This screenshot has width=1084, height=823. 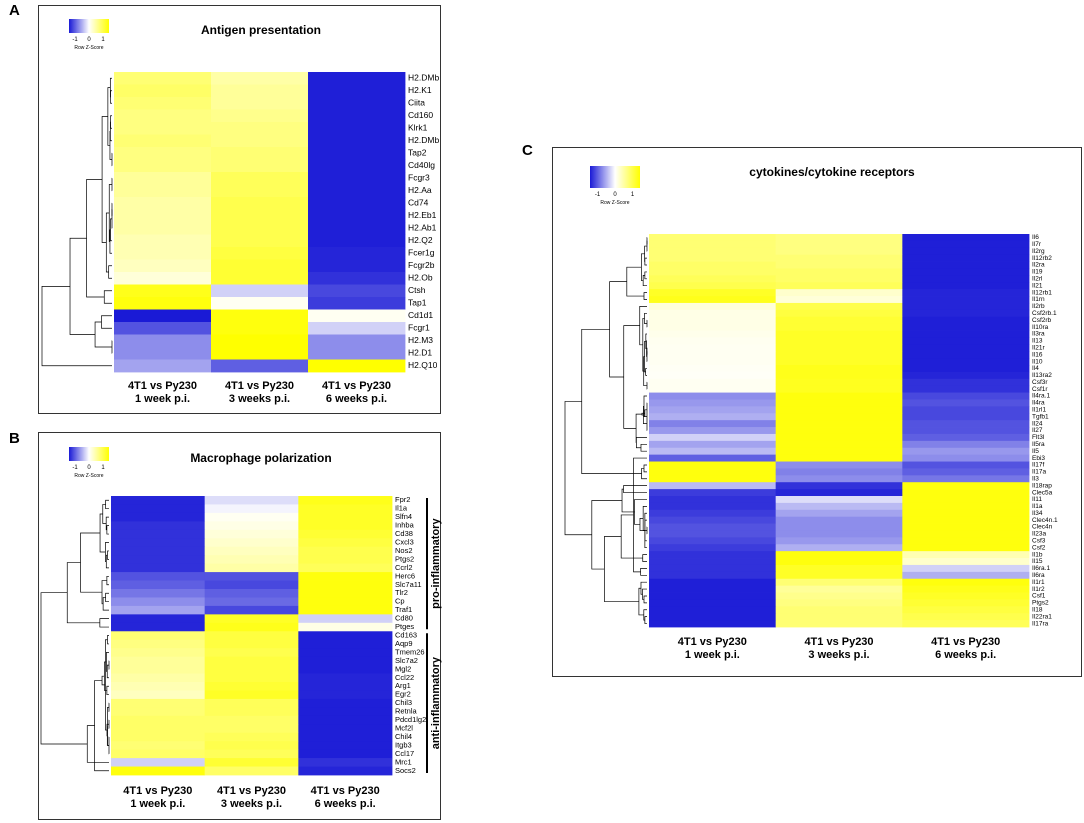 What do you see at coordinates (410, 719) in the screenshot?
I see `row-label: Pdcd1lg2` at bounding box center [410, 719].